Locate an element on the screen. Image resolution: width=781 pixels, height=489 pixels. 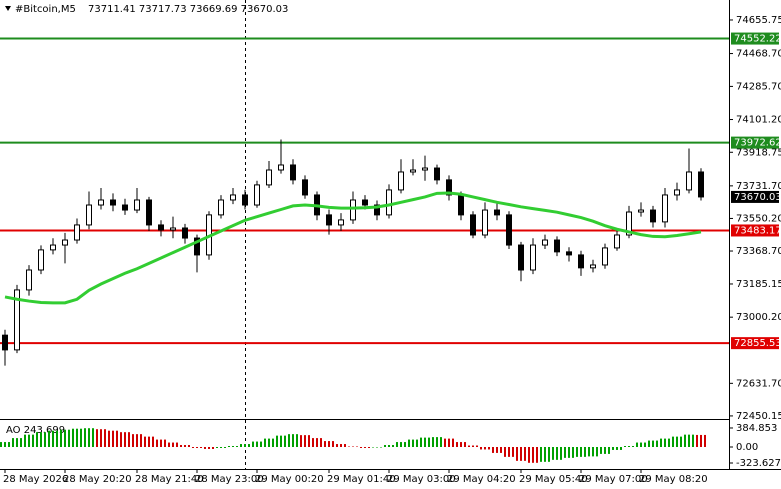
x-tick-label: 29 May 01:40 is located at coordinates (361, 479).